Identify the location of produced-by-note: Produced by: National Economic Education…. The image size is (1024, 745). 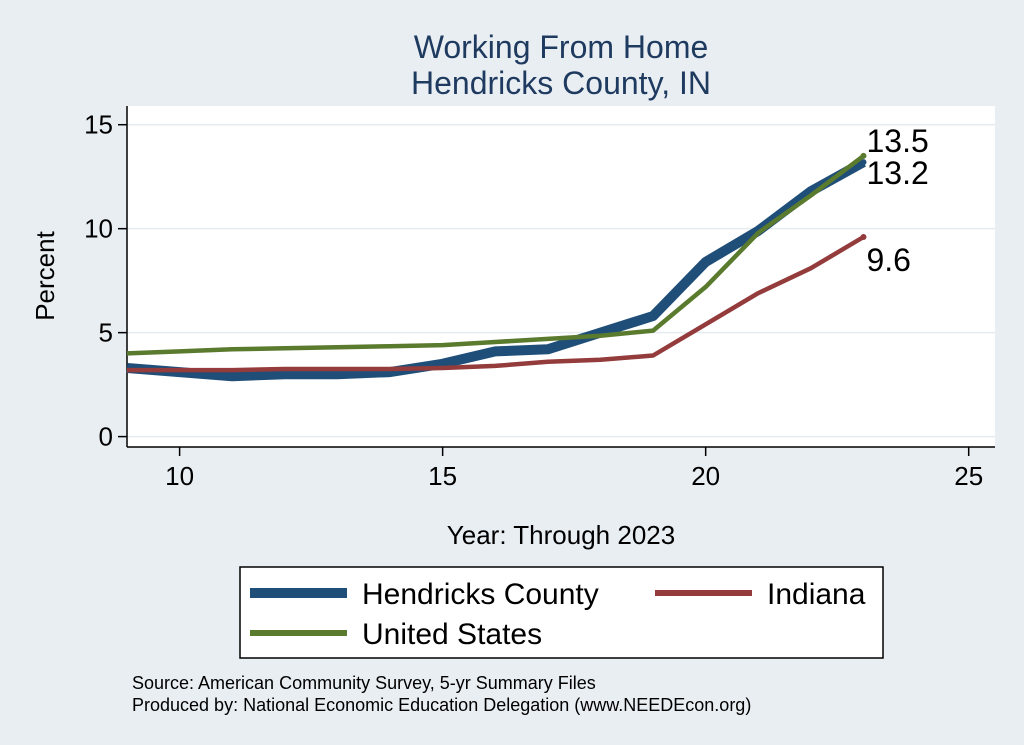
(441, 705).